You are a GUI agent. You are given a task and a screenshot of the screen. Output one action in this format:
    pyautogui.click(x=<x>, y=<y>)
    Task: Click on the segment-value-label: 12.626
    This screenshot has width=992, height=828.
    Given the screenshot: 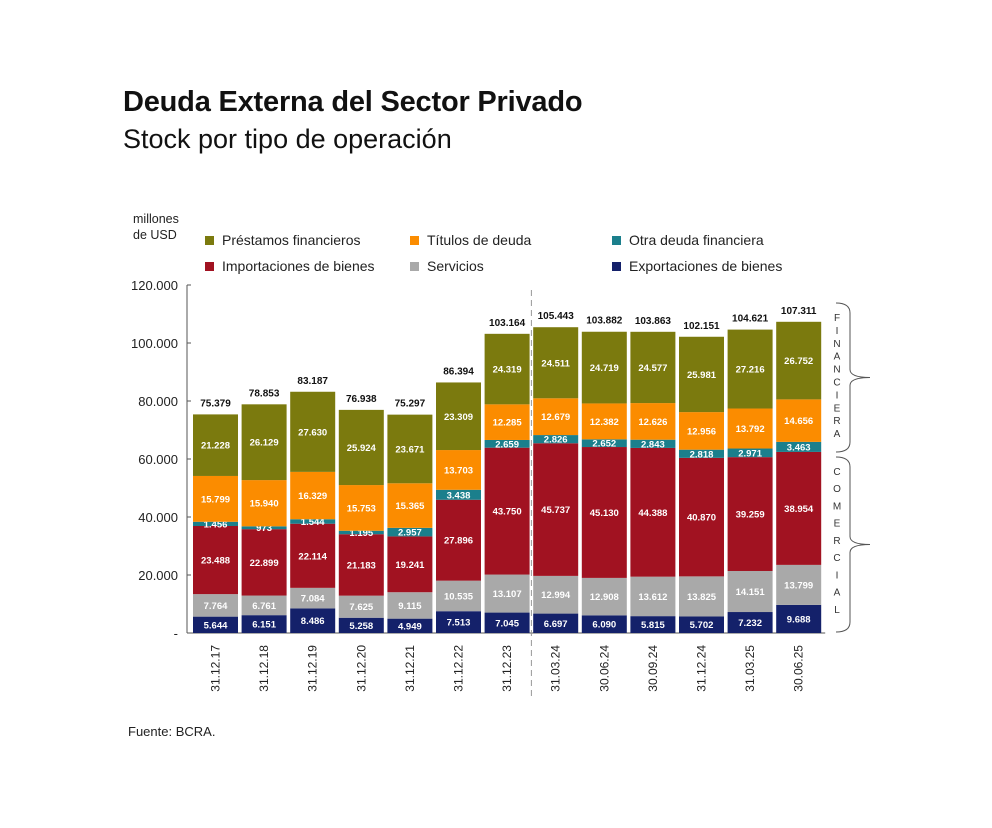 What is the action you would take?
    pyautogui.click(x=652, y=422)
    